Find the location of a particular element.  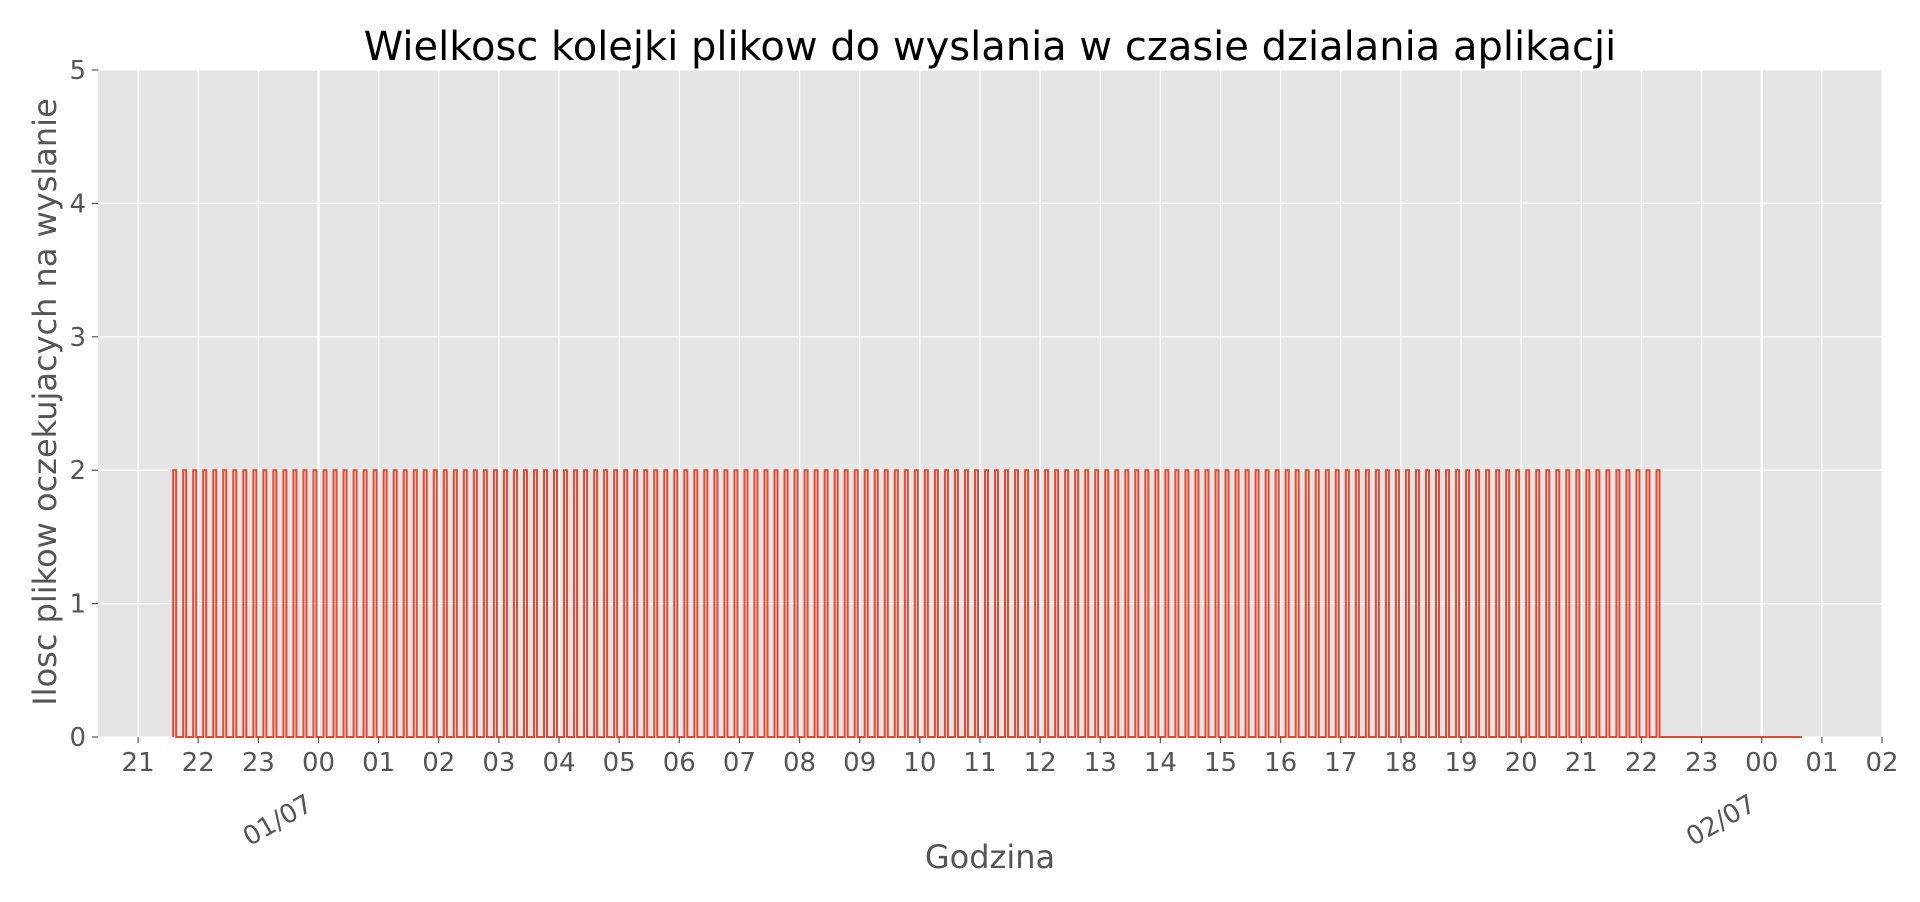

y-tick-labels: 0 1 2 3 4 5 is located at coordinates (83, 404).